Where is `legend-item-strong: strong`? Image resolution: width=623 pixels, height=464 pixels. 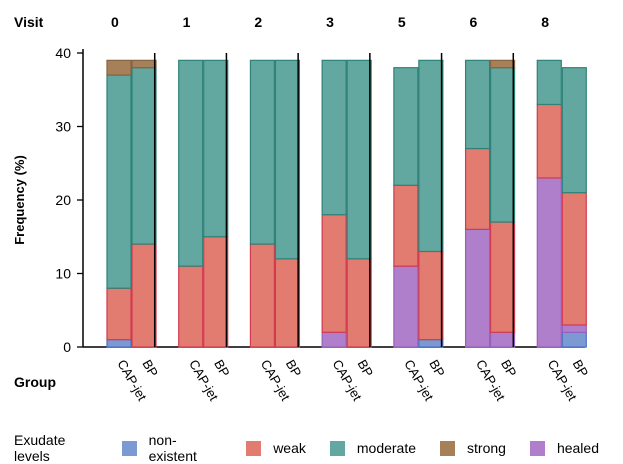 legend-item-strong: strong is located at coordinates (473, 448).